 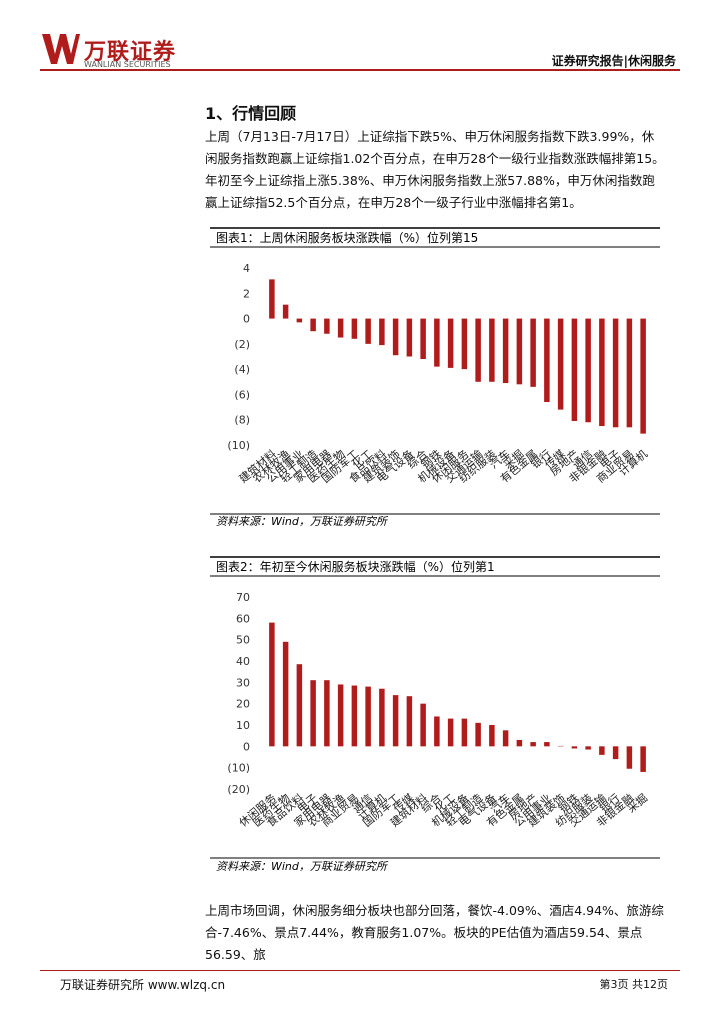 I want to click on y-tick-label: (4), so click(x=242, y=369).